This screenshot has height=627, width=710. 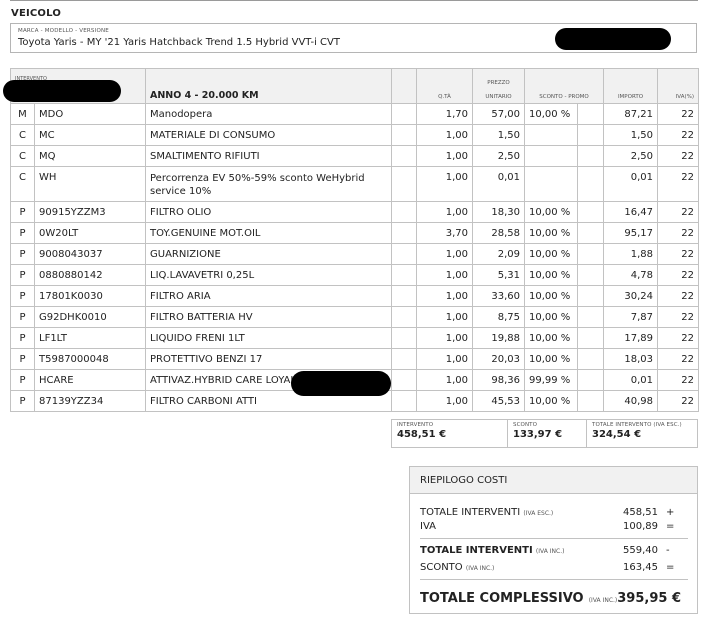 I want to click on summary-box, so click(x=553, y=540).